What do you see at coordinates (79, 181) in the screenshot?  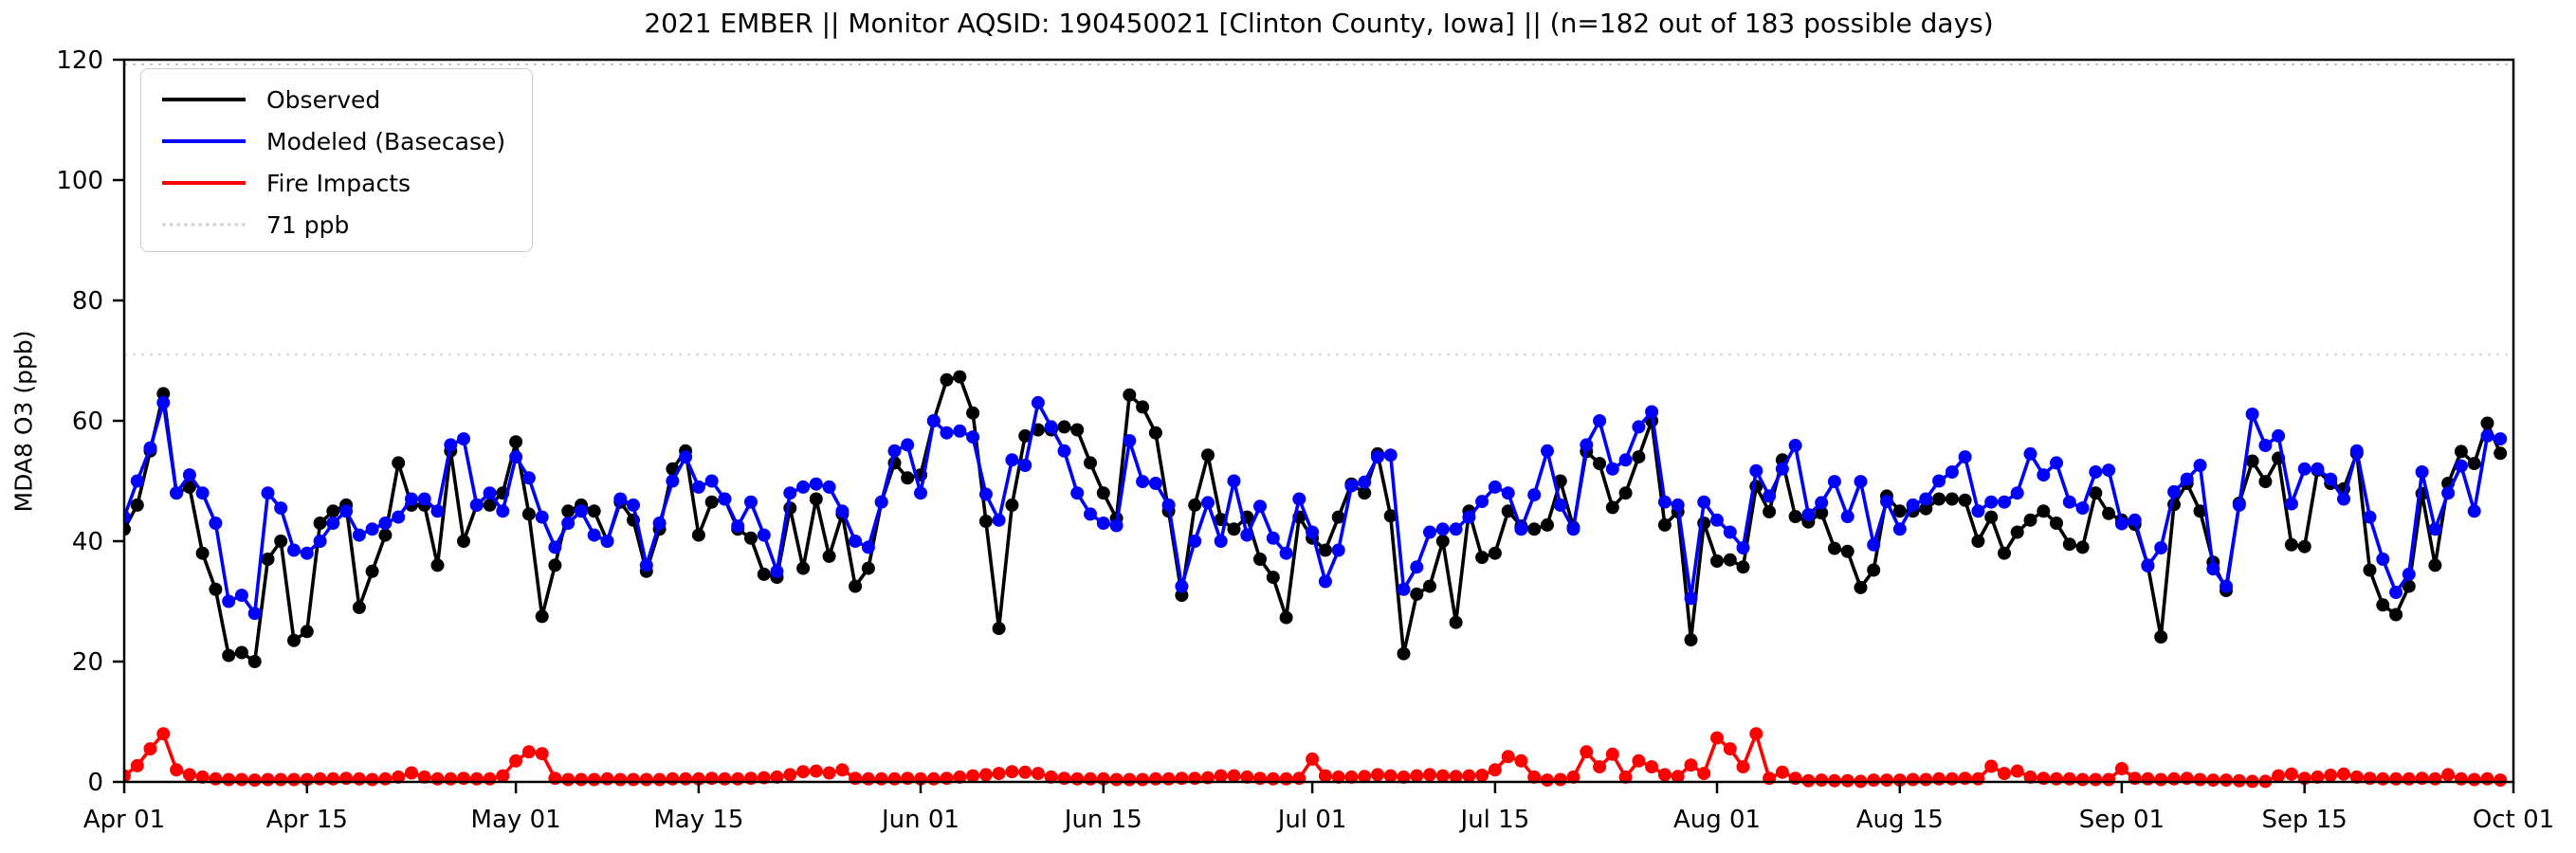 I see `y-tick-label: 100` at bounding box center [79, 181].